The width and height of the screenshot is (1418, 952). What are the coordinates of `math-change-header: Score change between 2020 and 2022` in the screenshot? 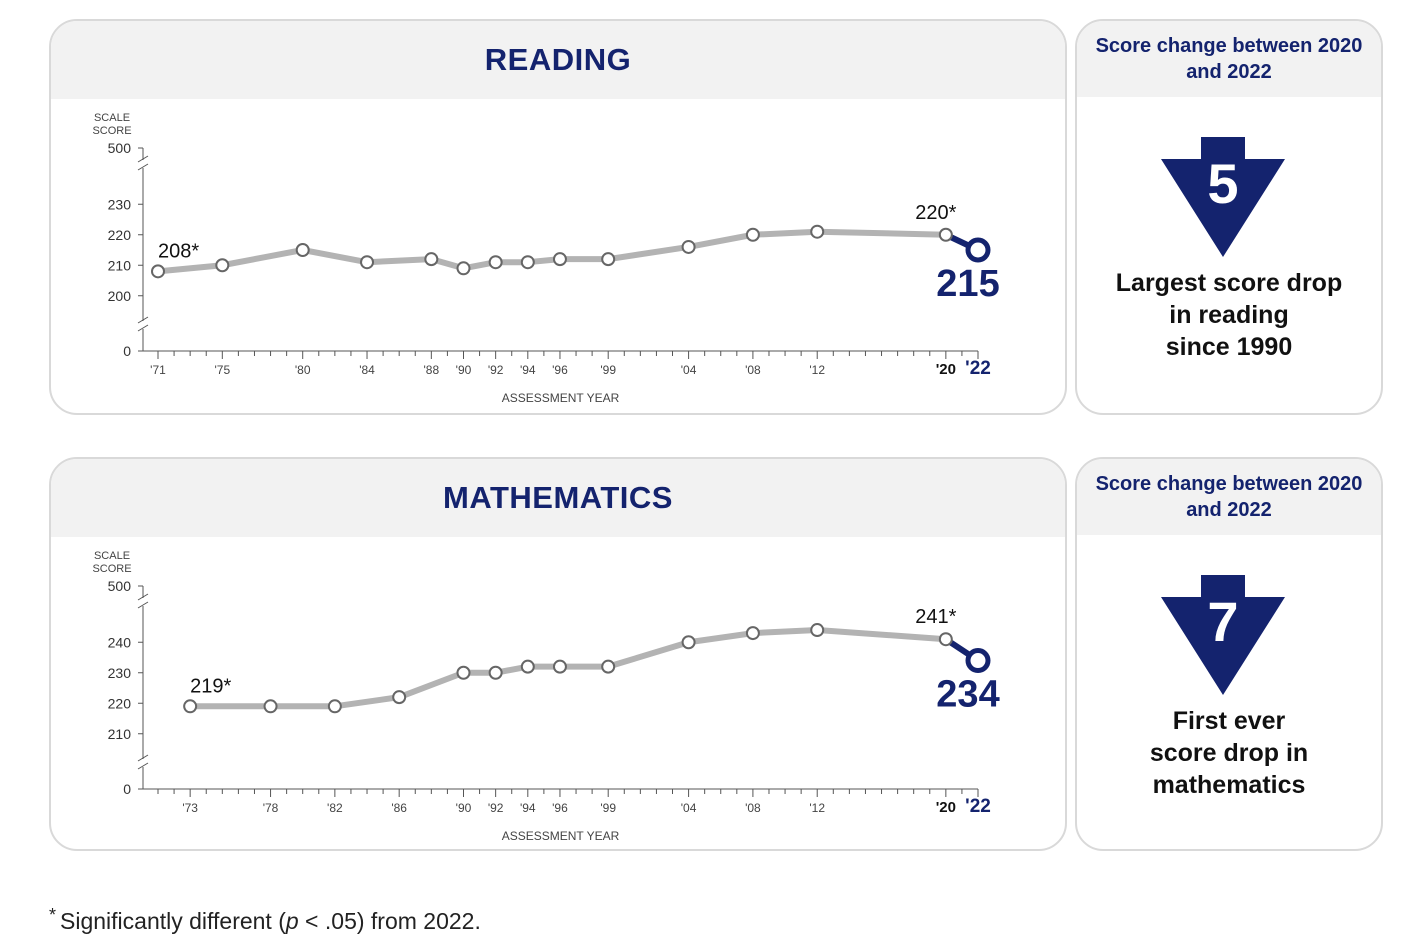 It's located at (1229, 497).